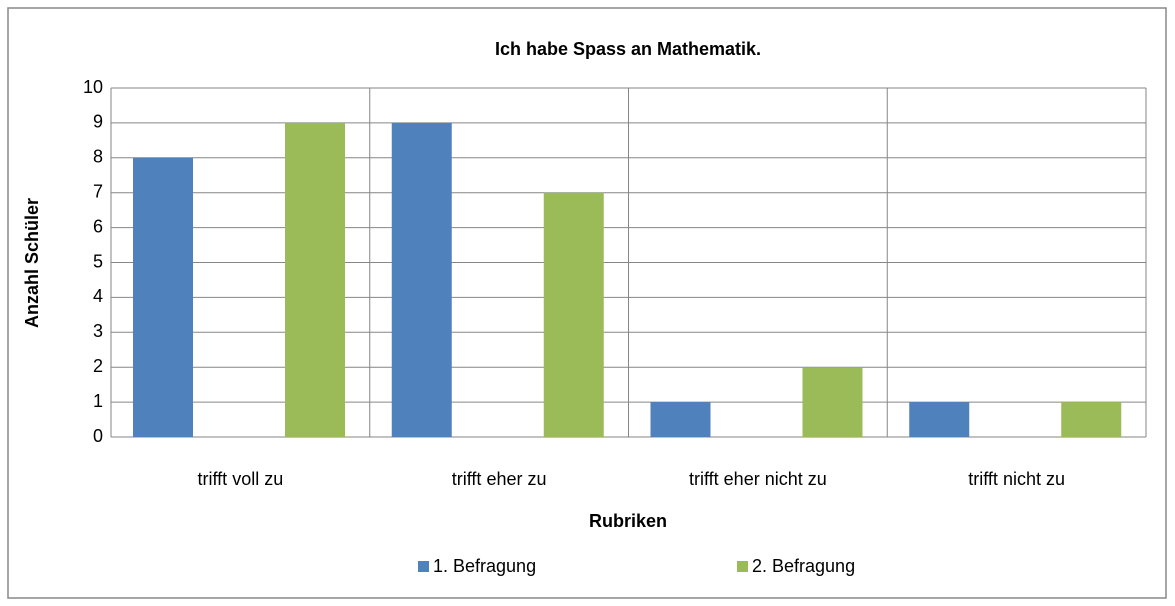  What do you see at coordinates (628, 49) in the screenshot?
I see `chart-title: Ich habe Spass an Mathematik.` at bounding box center [628, 49].